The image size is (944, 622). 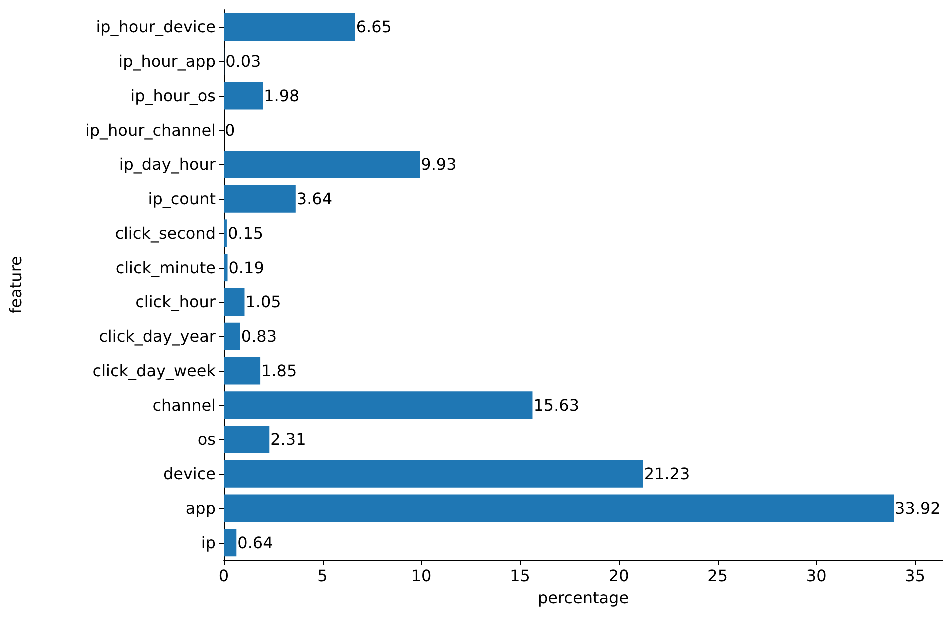 What do you see at coordinates (167, 164) in the screenshot?
I see `y-tick-label: ip_day_hour` at bounding box center [167, 164].